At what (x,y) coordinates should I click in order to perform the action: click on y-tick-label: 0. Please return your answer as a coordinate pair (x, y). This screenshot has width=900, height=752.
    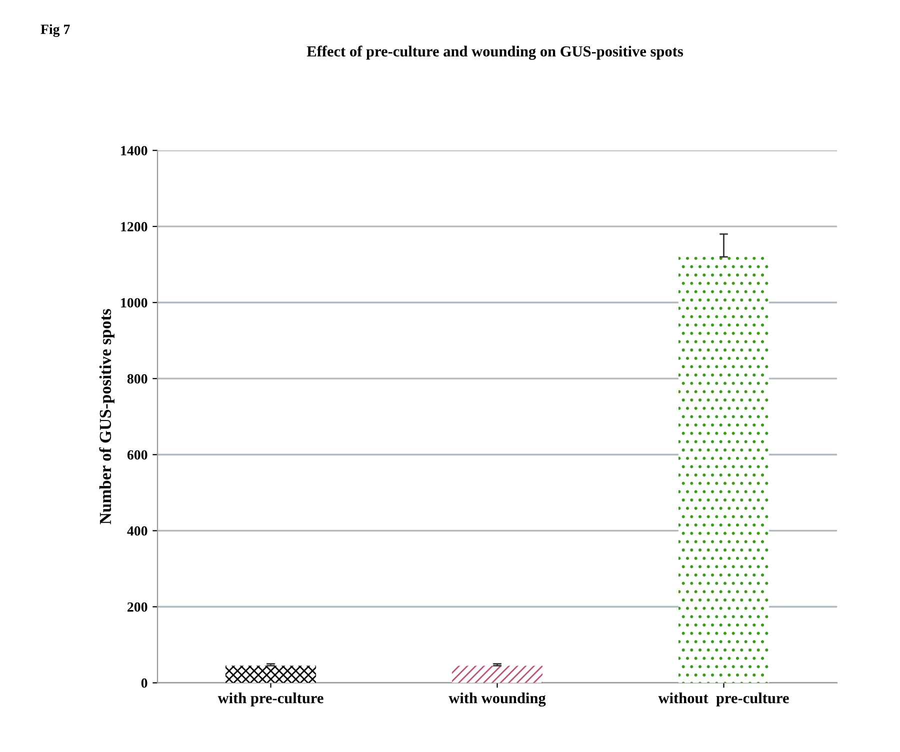
    Looking at the image, I should click on (144, 683).